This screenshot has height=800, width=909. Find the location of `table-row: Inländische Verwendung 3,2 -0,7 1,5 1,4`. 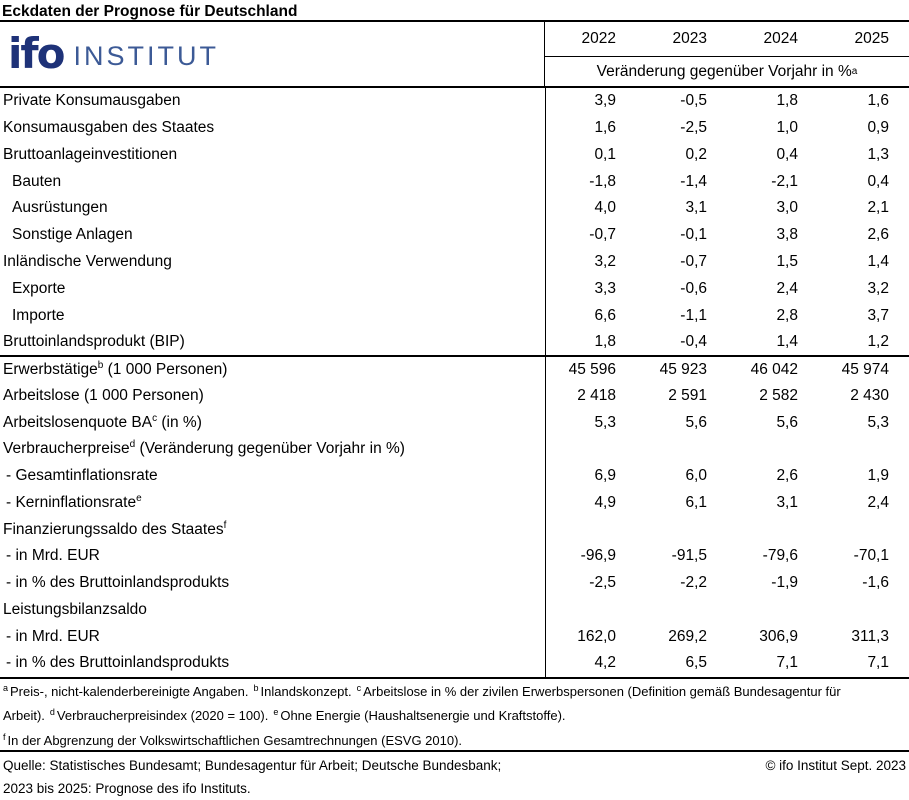

table-row: Inländische Verwendung 3,2 -0,7 1,5 1,4 is located at coordinates (454, 262).